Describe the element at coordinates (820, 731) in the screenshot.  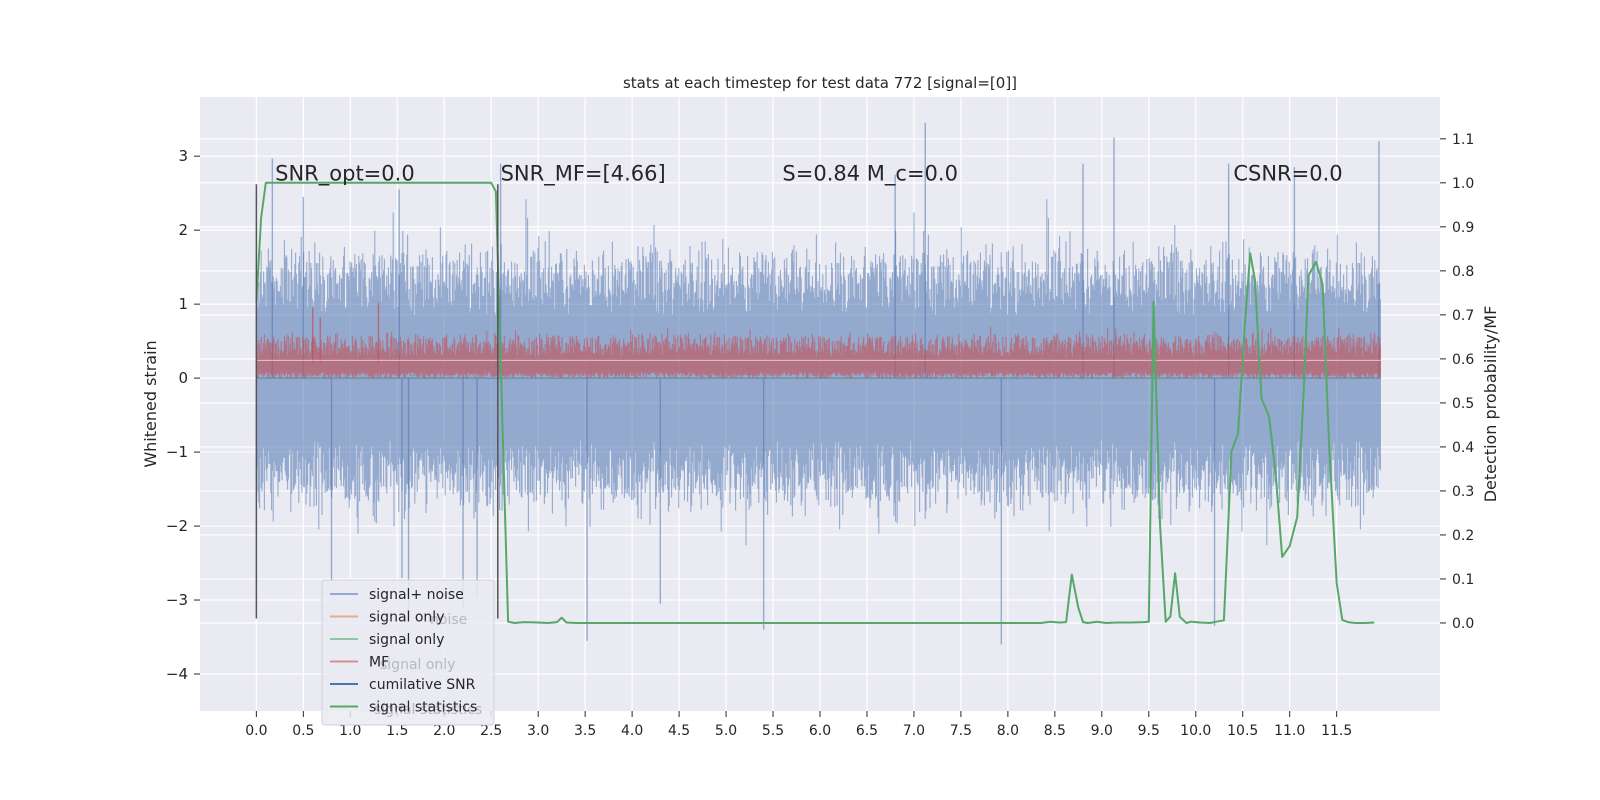
I see `x-tick-label: 6.0` at that location.